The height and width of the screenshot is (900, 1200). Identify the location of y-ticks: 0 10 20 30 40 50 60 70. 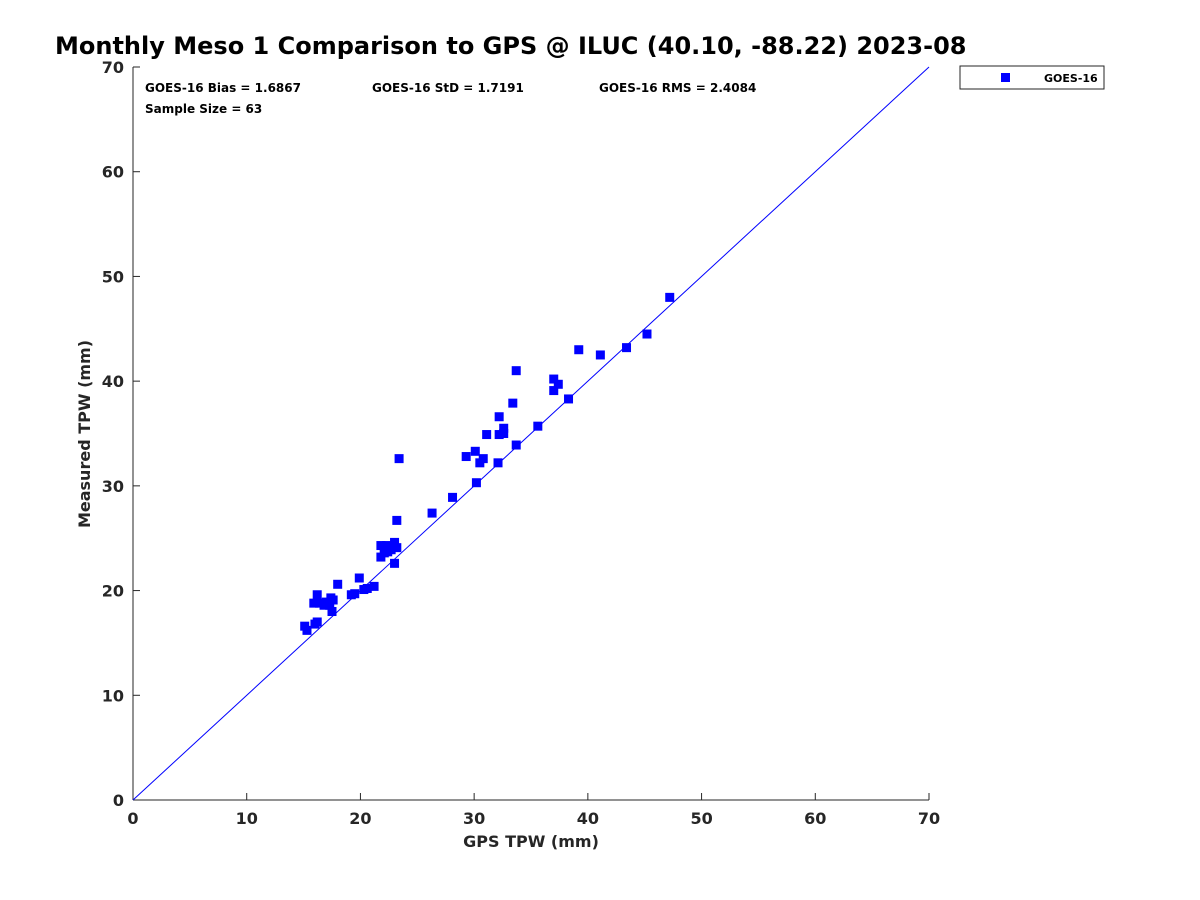
(121, 434).